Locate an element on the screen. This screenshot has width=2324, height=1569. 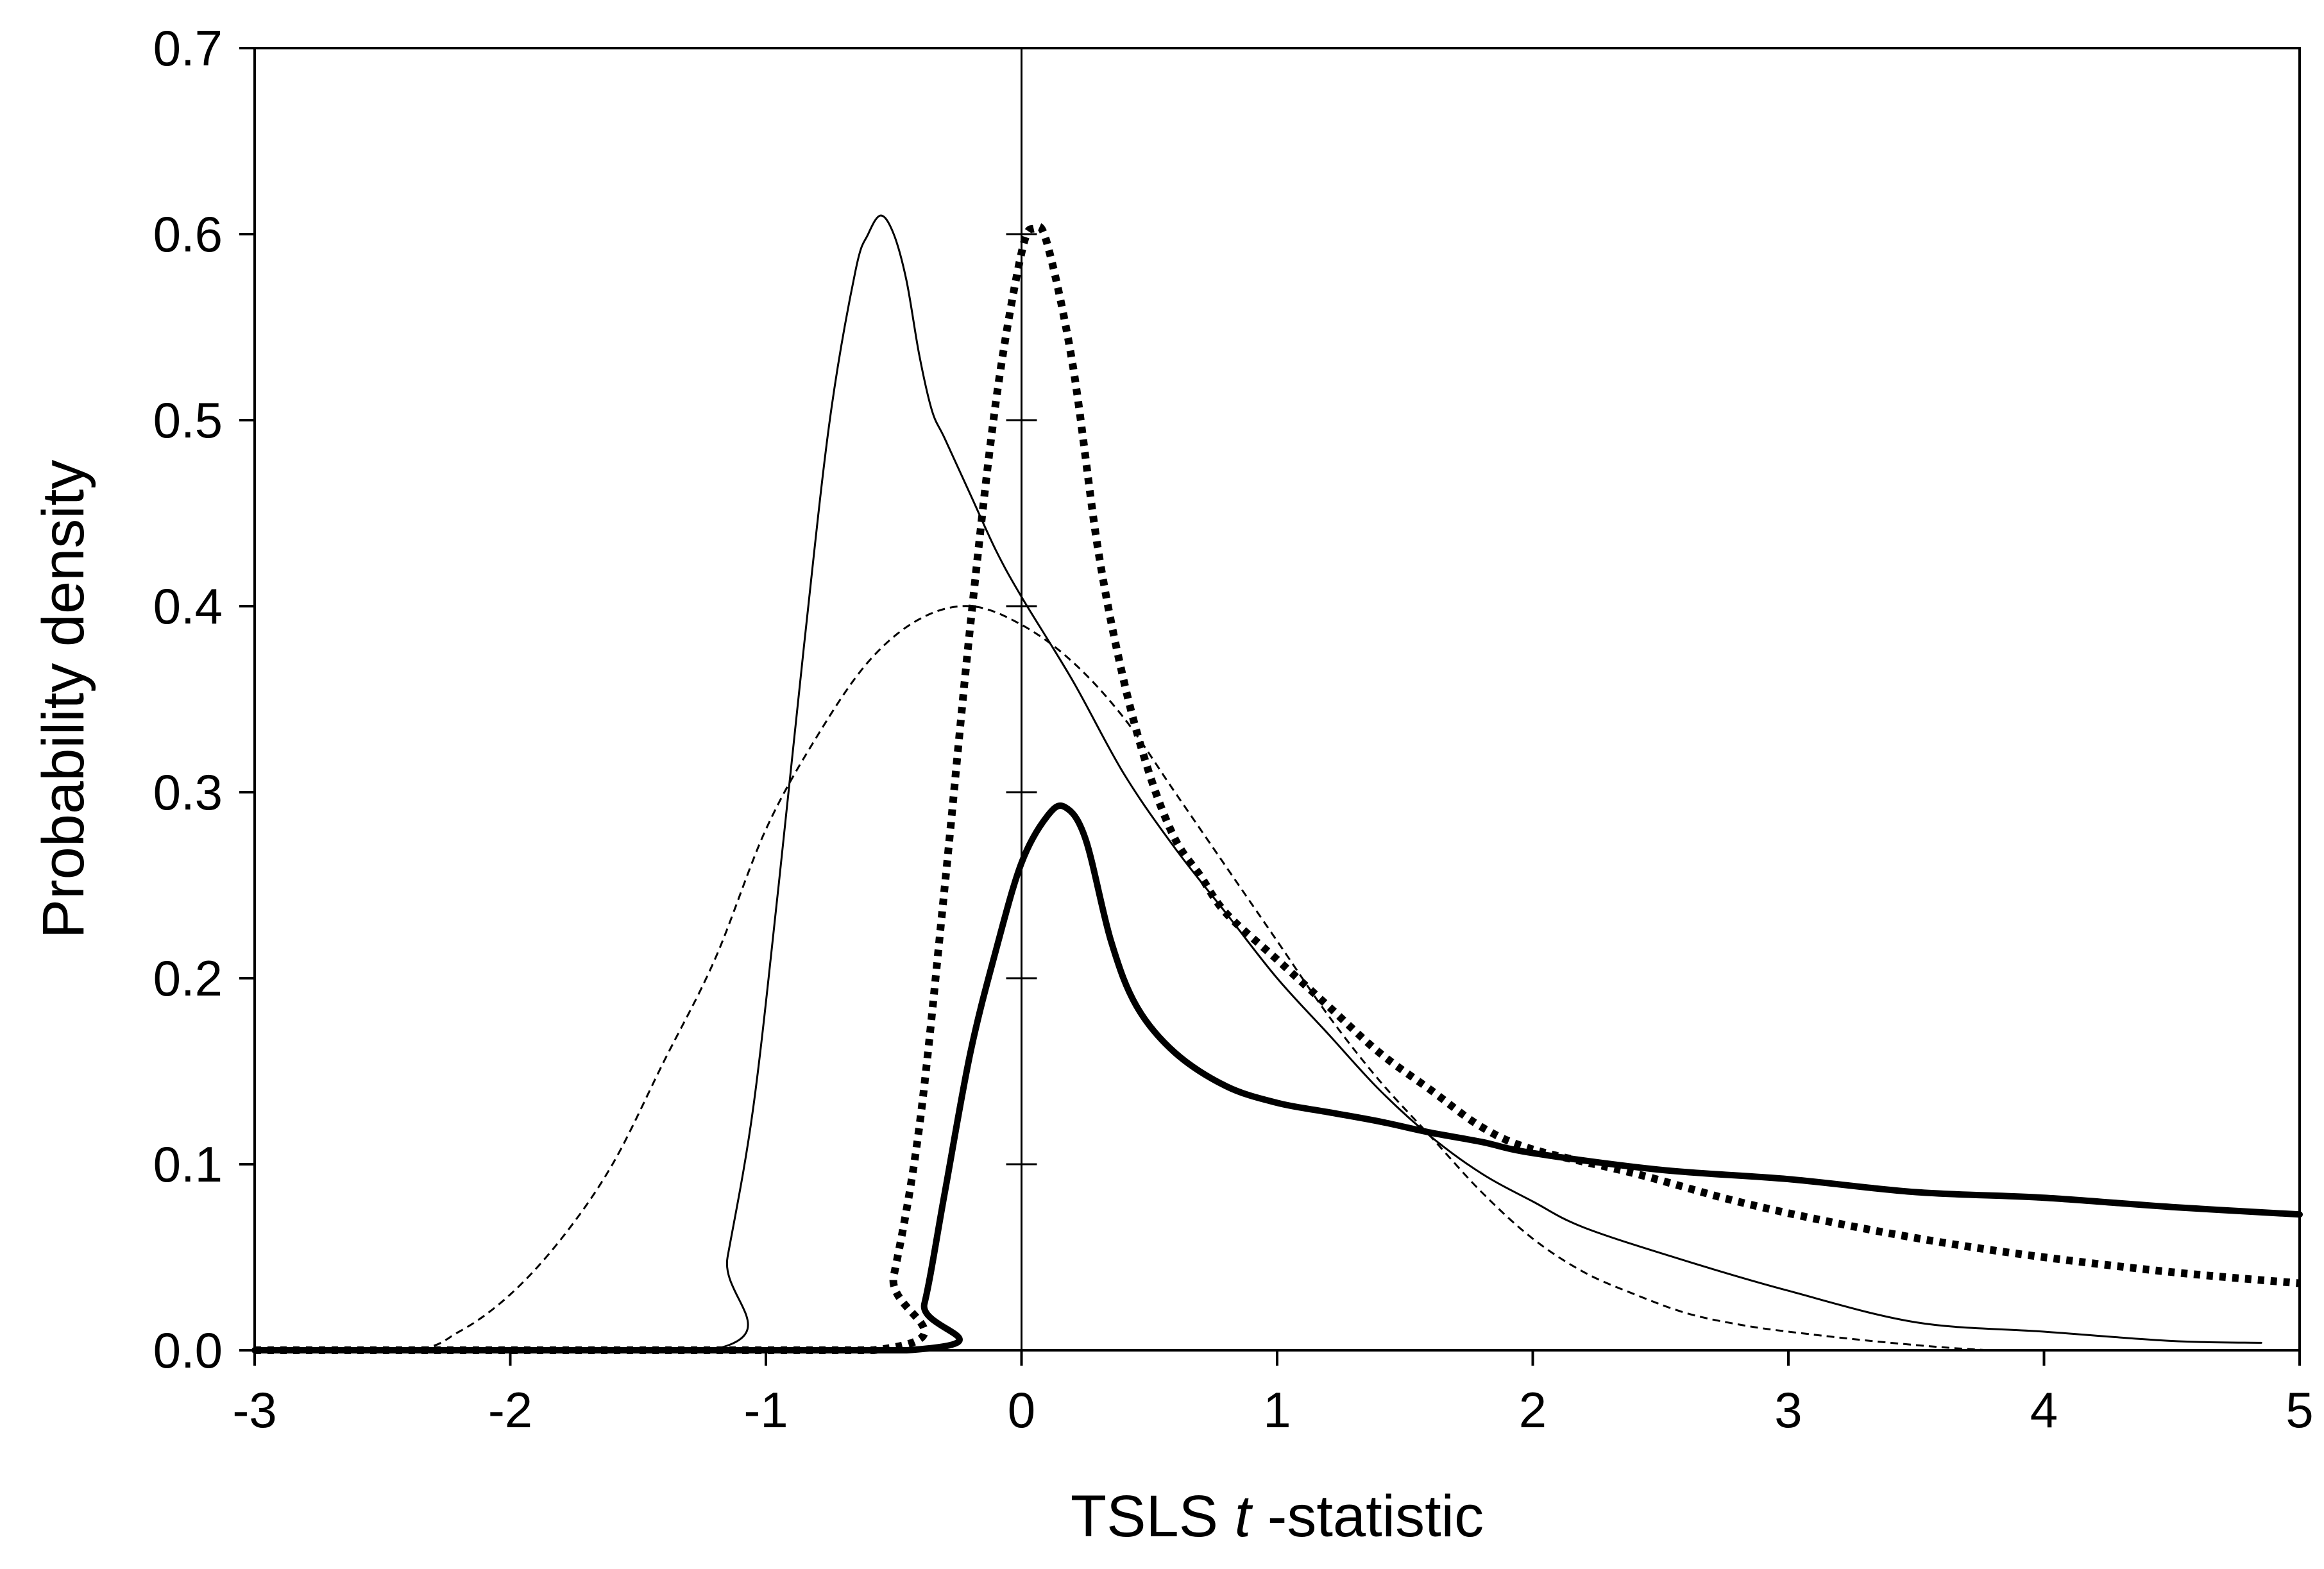
x-axis-title-prefix: TSLS is located at coordinates (1153, 1516).